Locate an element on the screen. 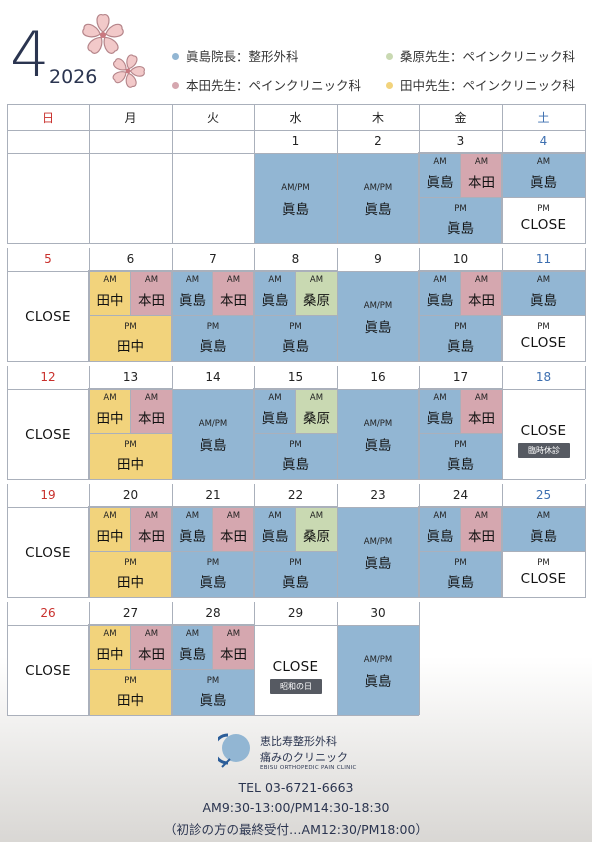  date-cell is located at coordinates (130, 141).